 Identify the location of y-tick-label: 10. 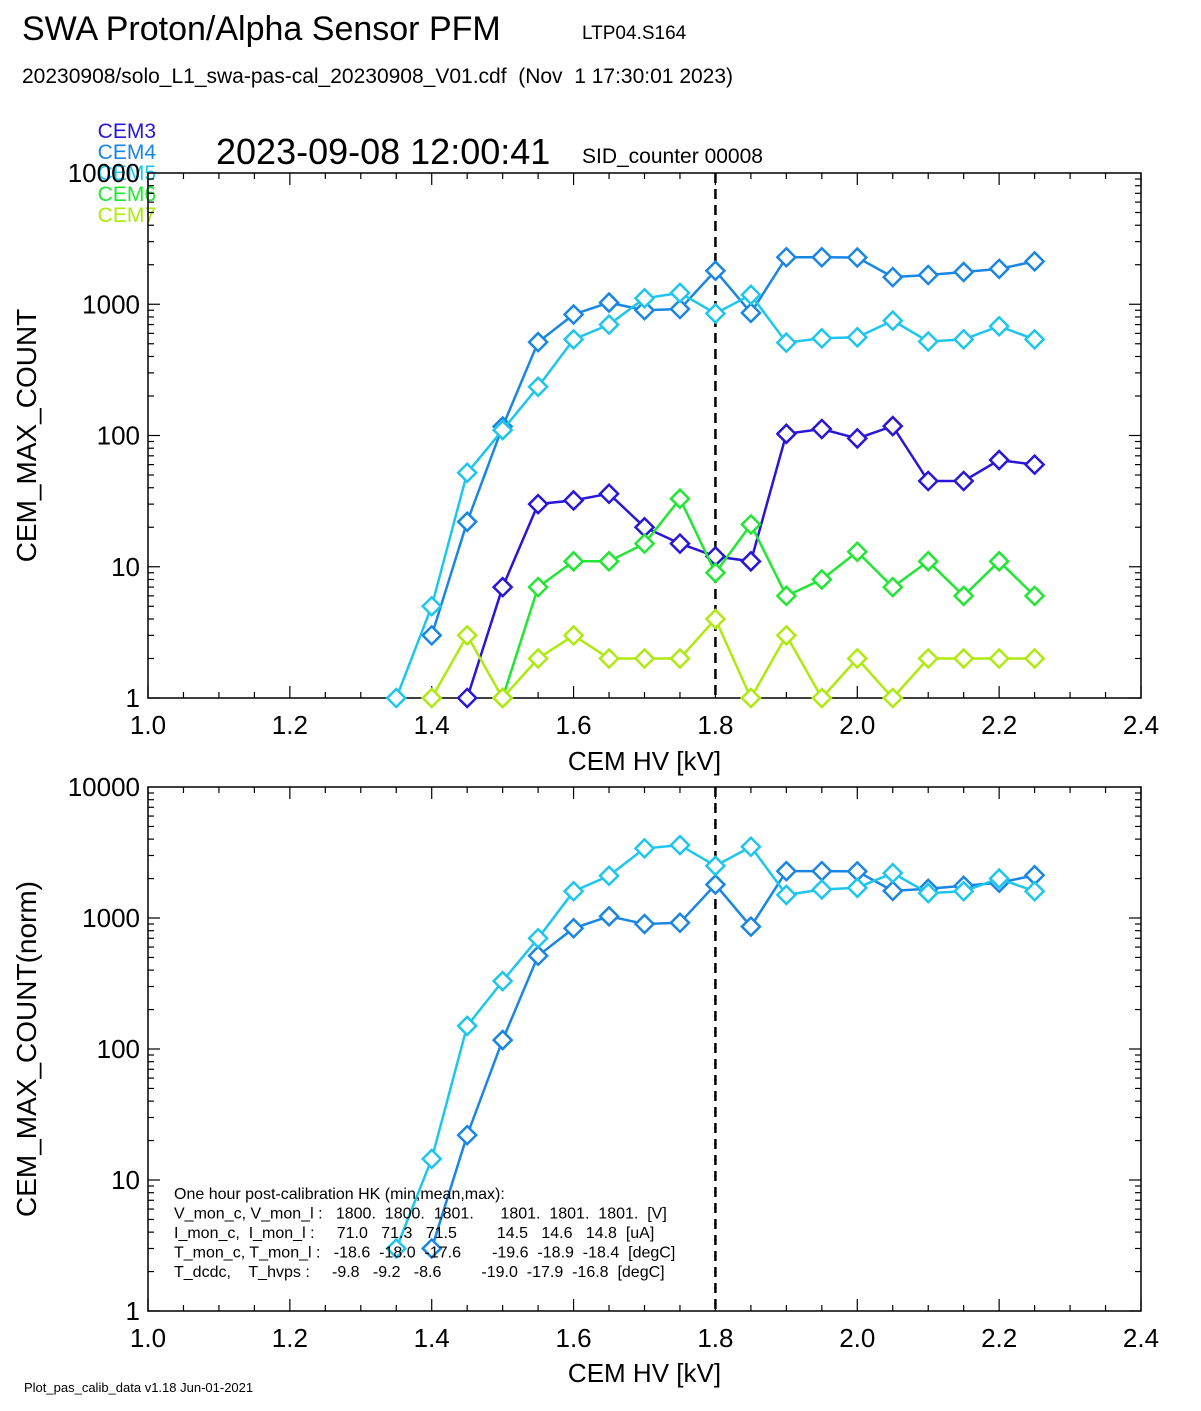
(125, 1180).